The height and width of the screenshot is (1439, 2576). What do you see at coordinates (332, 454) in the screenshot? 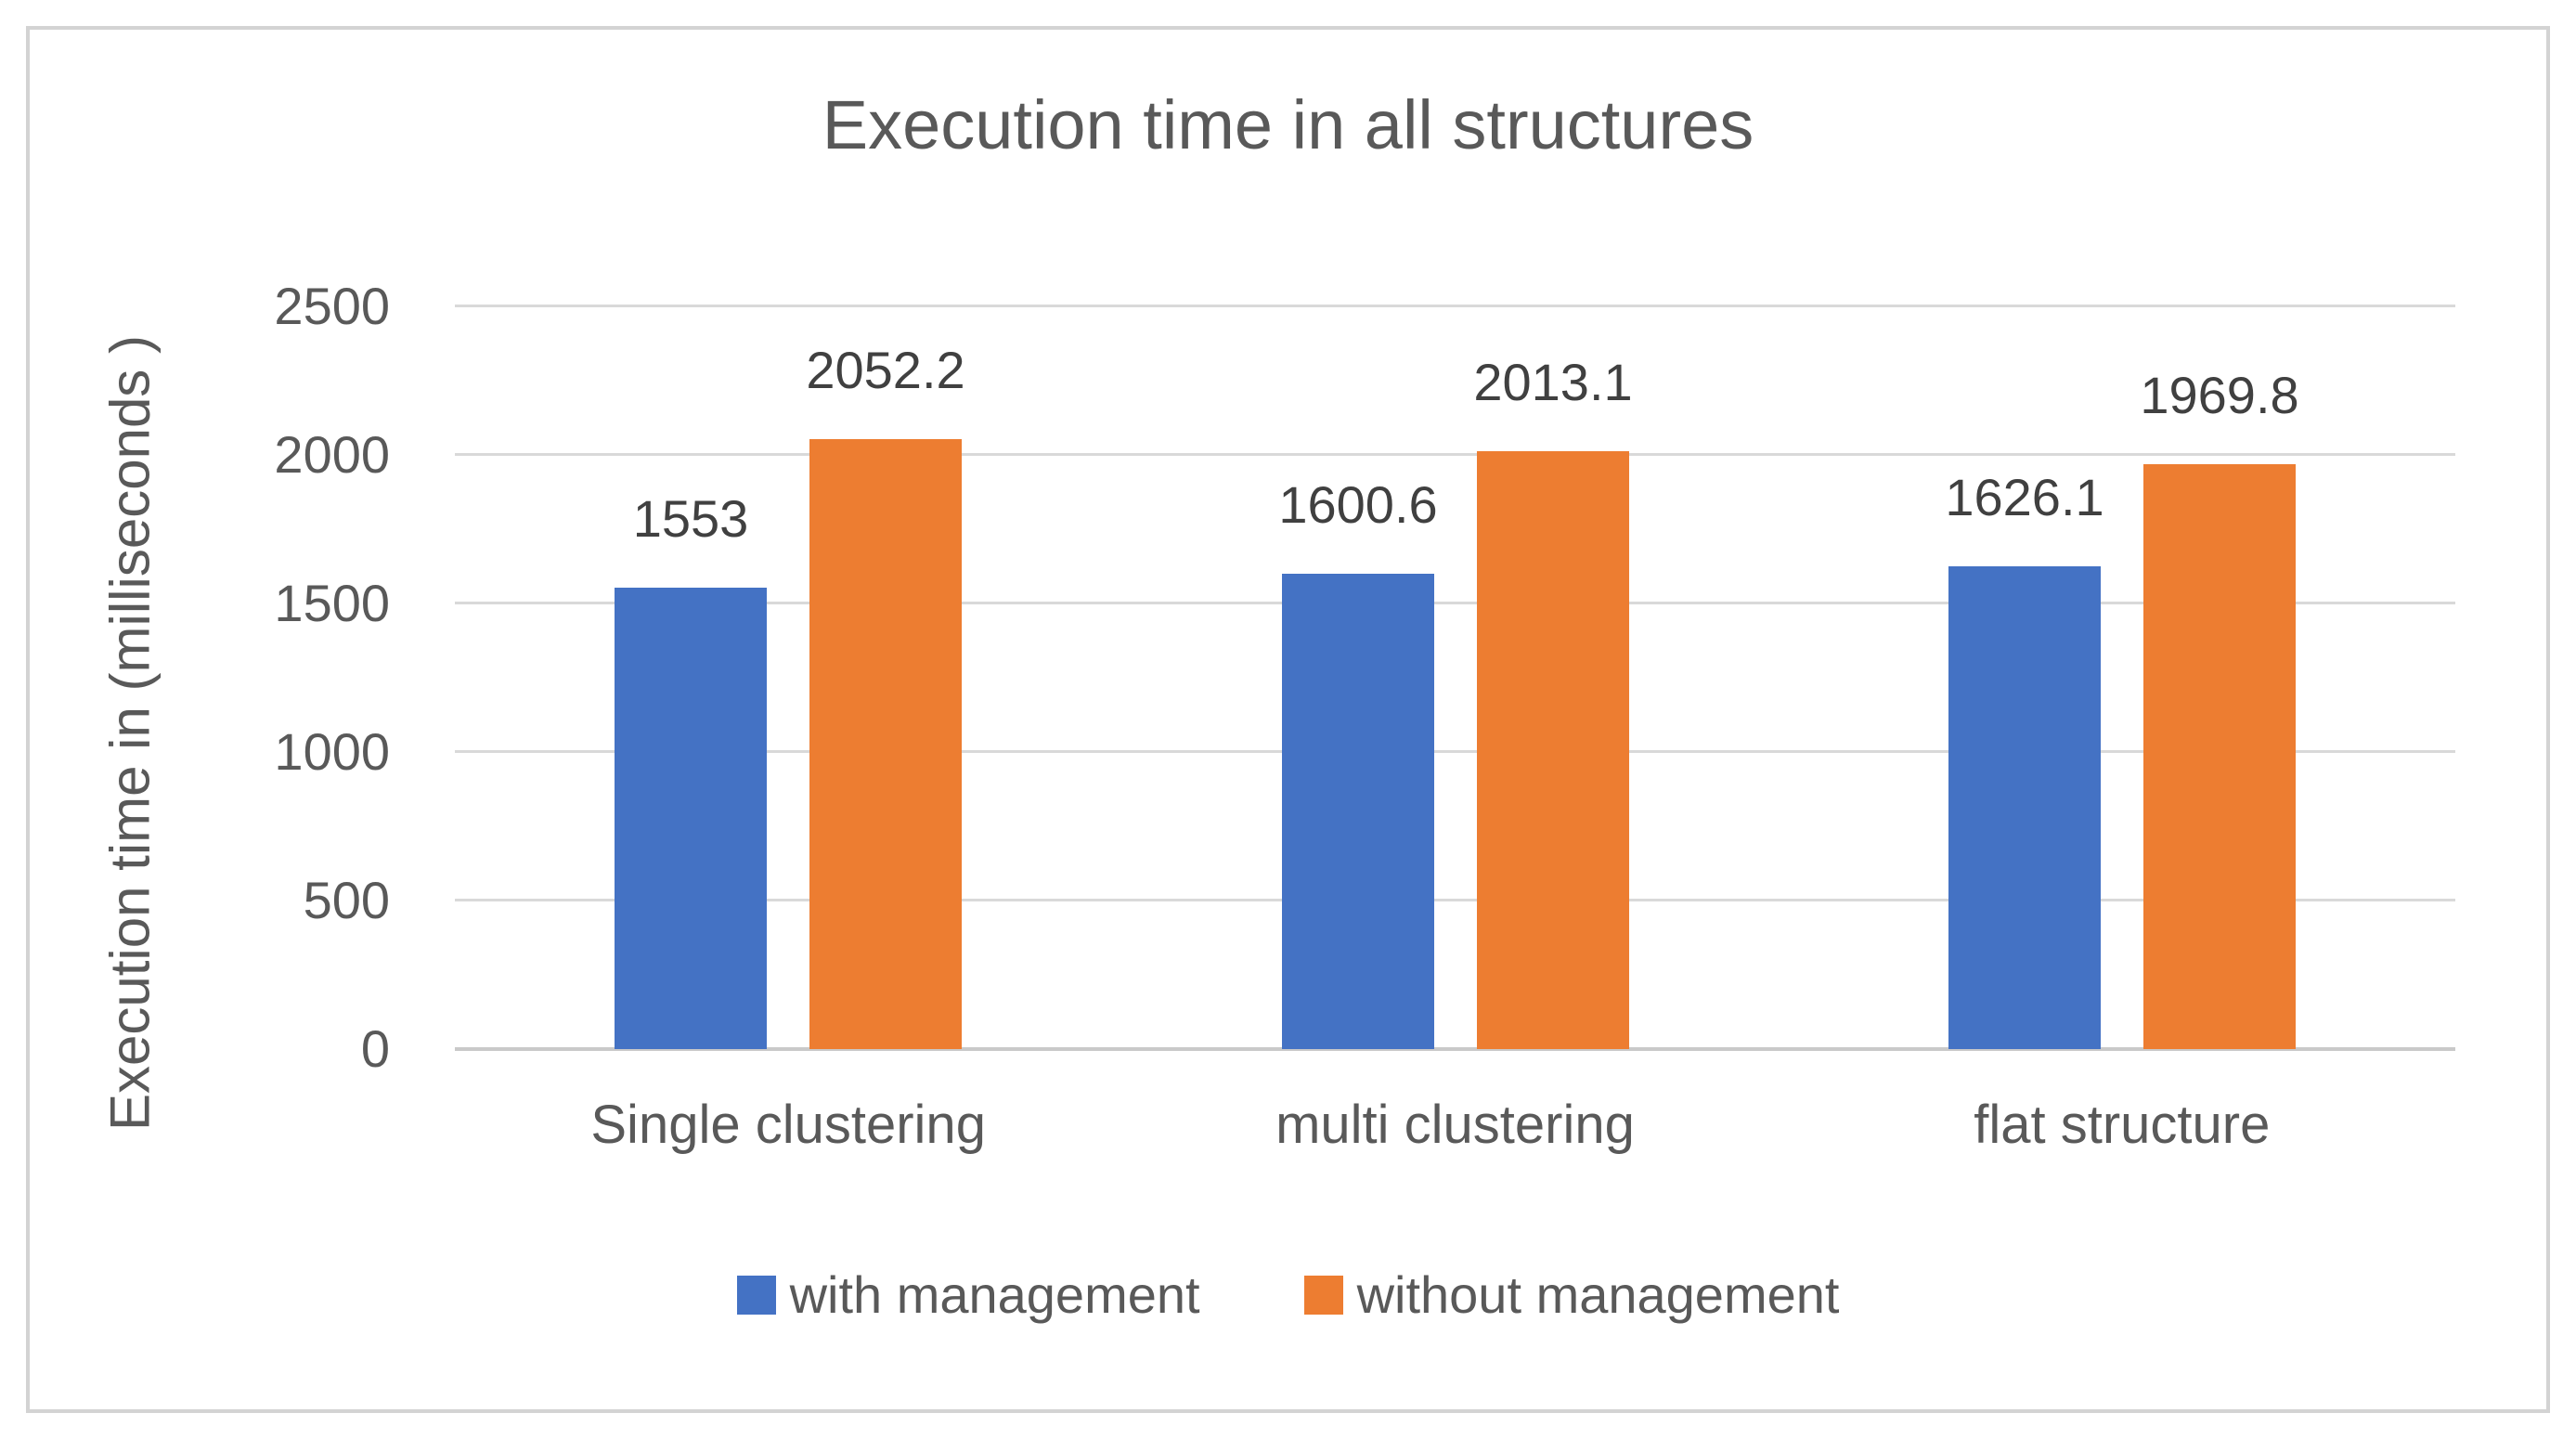
I see `y-tick-label: 2000` at bounding box center [332, 454].